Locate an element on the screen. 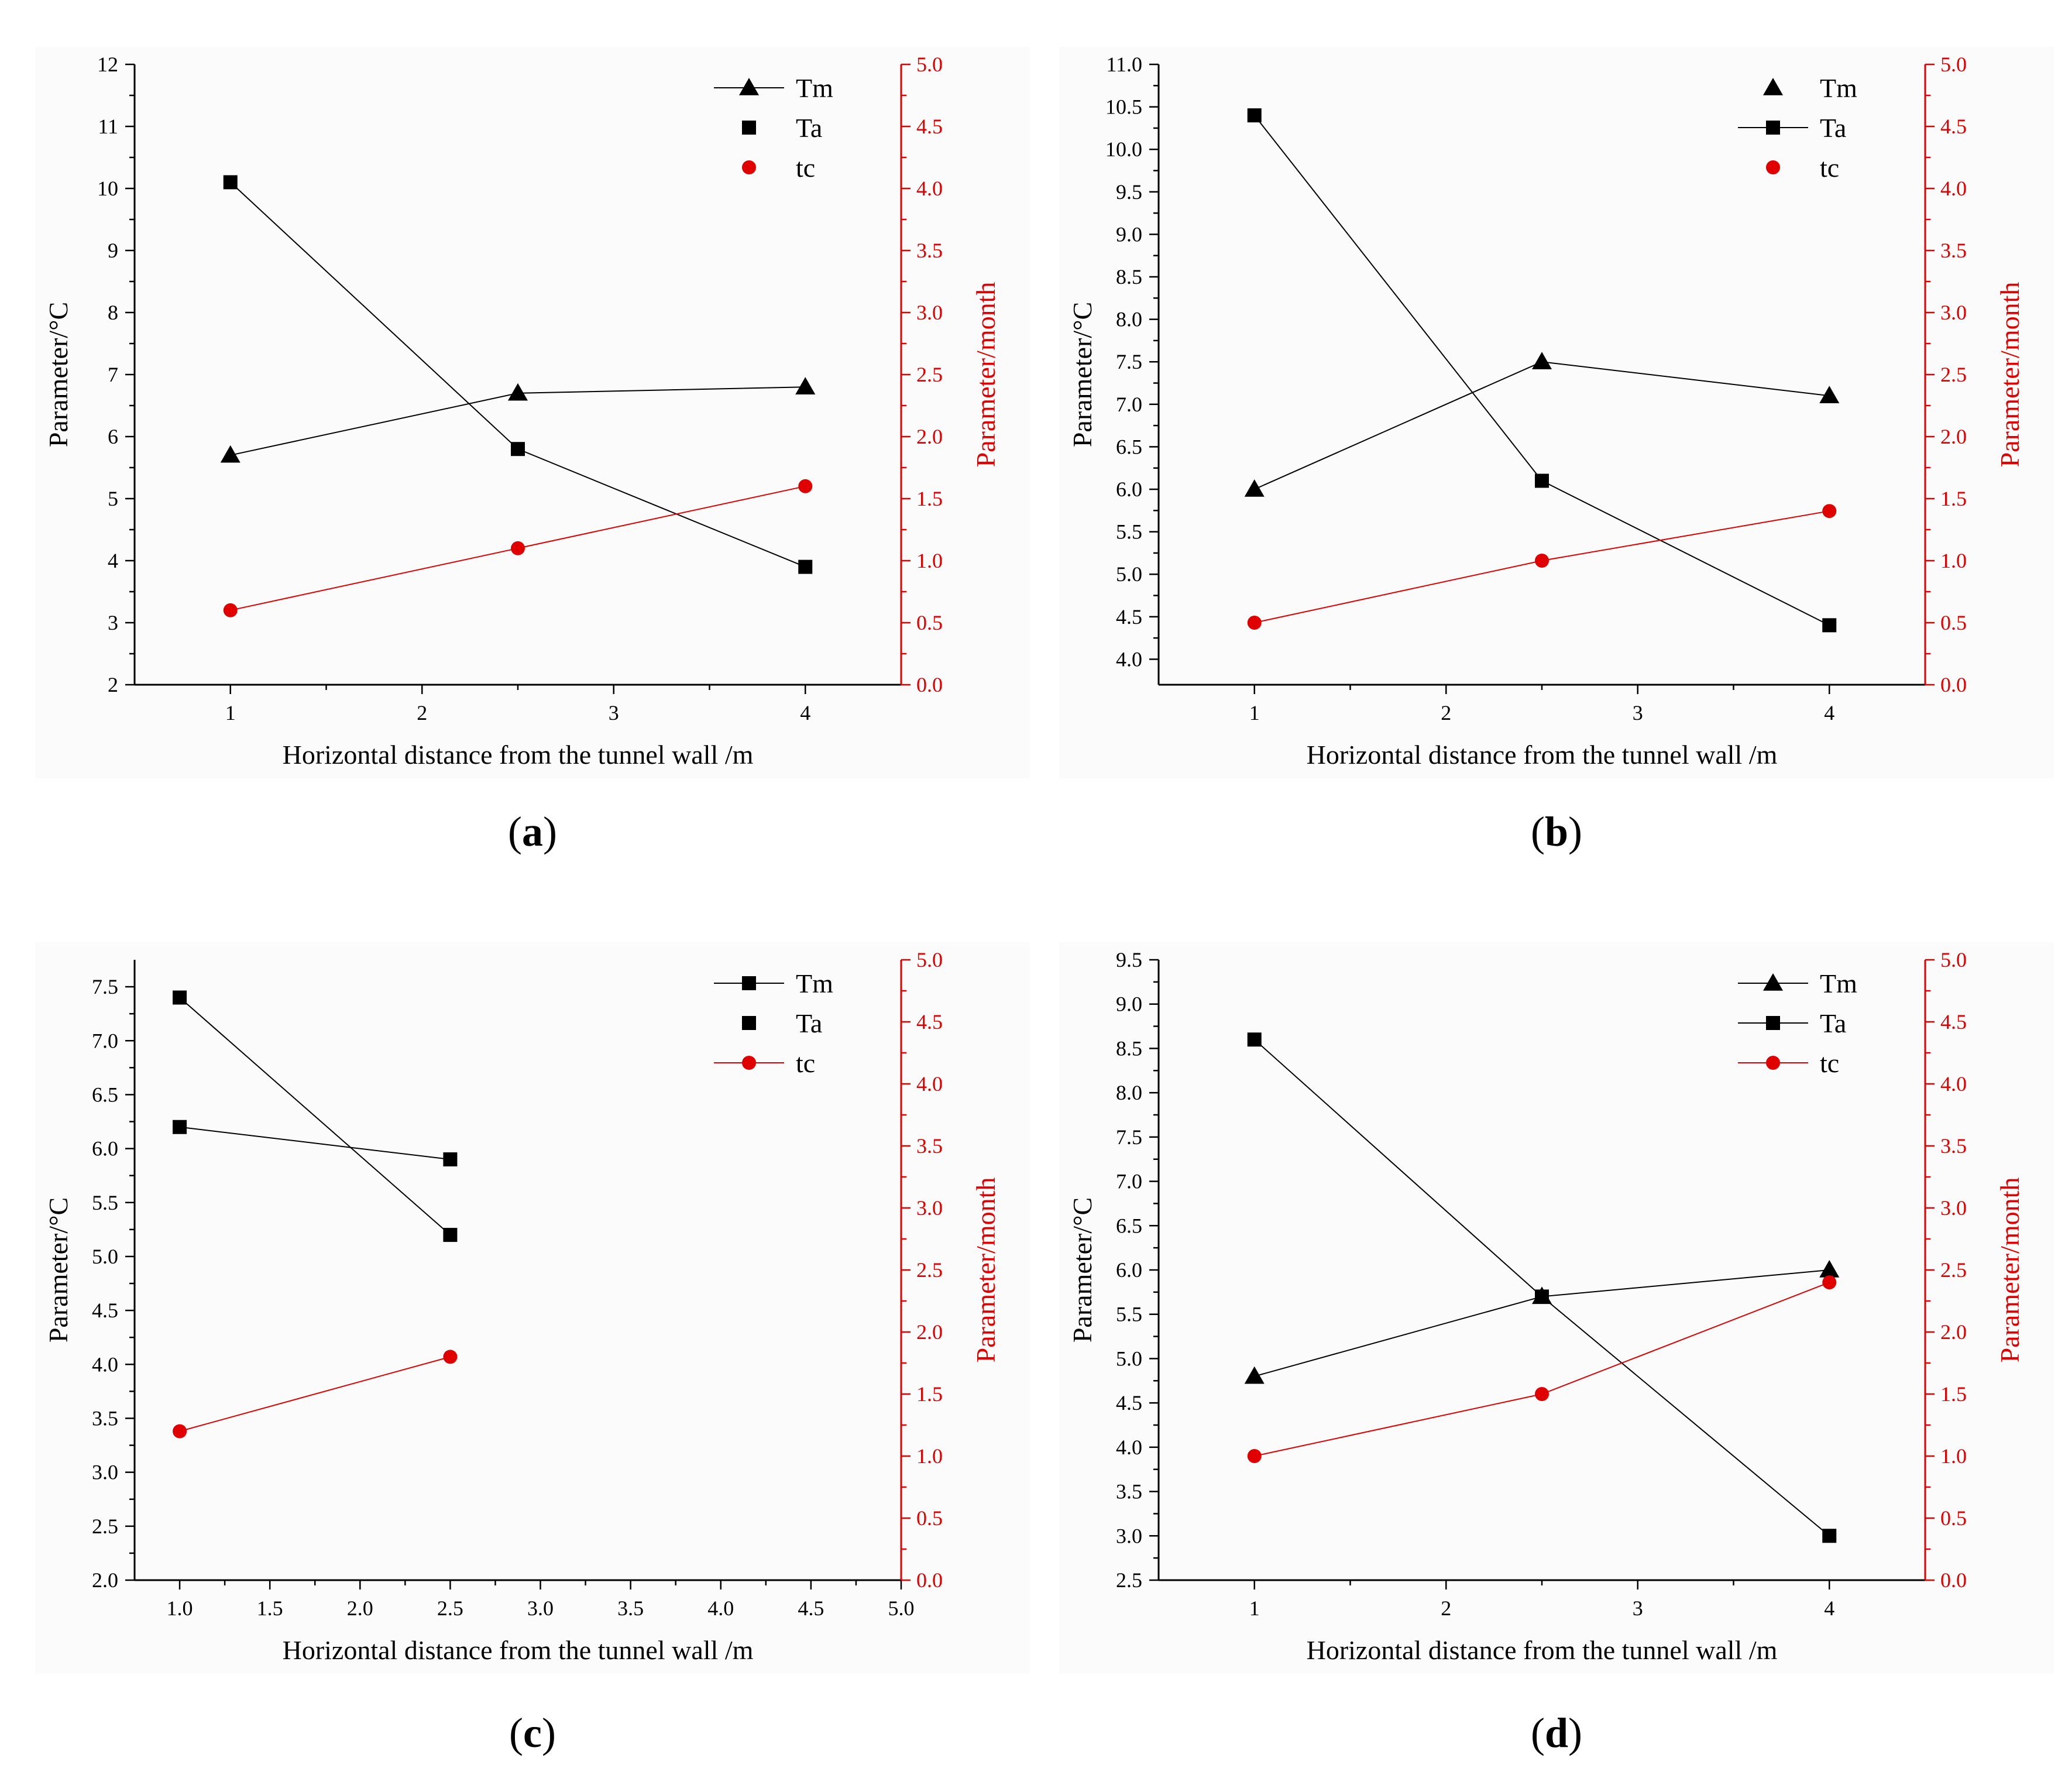 The height and width of the screenshot is (1792, 2058). x-tick-label: 3.0 is located at coordinates (540, 1608).